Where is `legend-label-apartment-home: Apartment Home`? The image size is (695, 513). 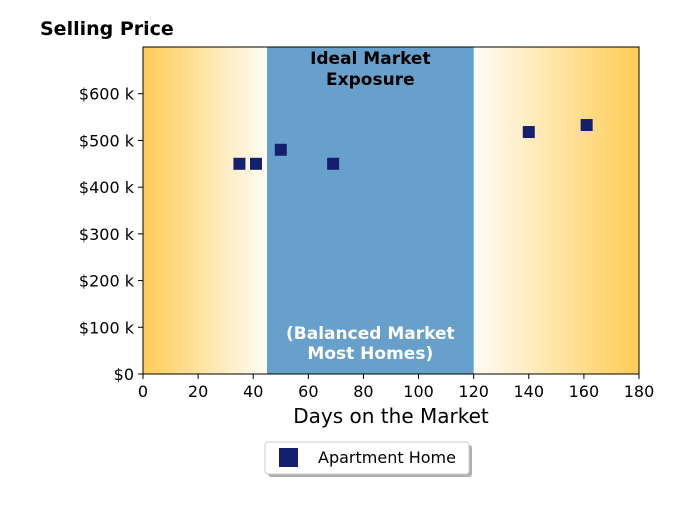
legend-label-apartment-home: Apartment Home is located at coordinates (387, 457).